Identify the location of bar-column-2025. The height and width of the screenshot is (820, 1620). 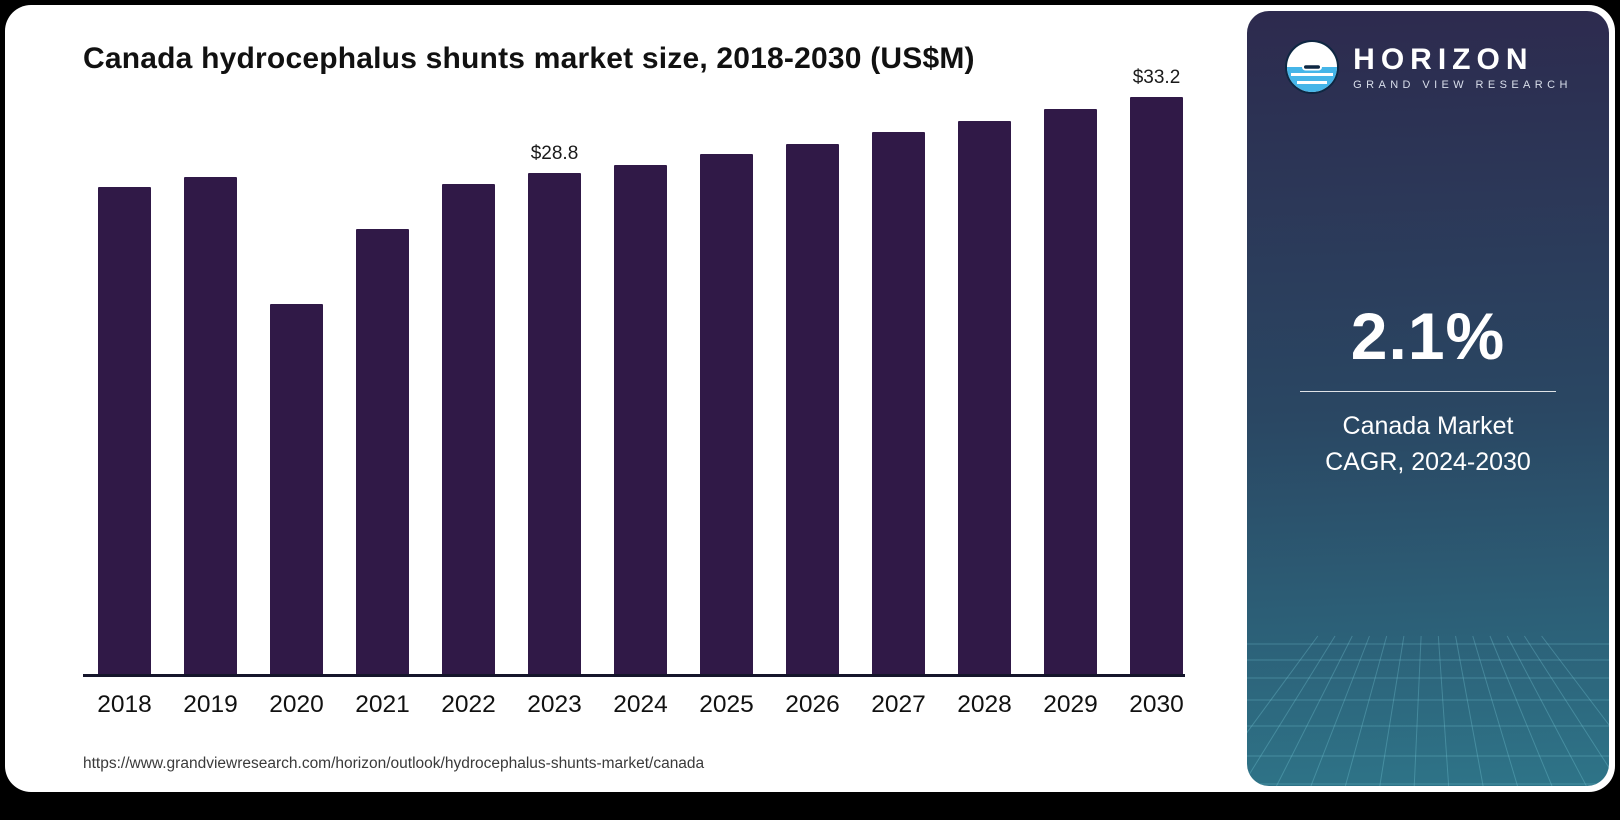
(726, 414).